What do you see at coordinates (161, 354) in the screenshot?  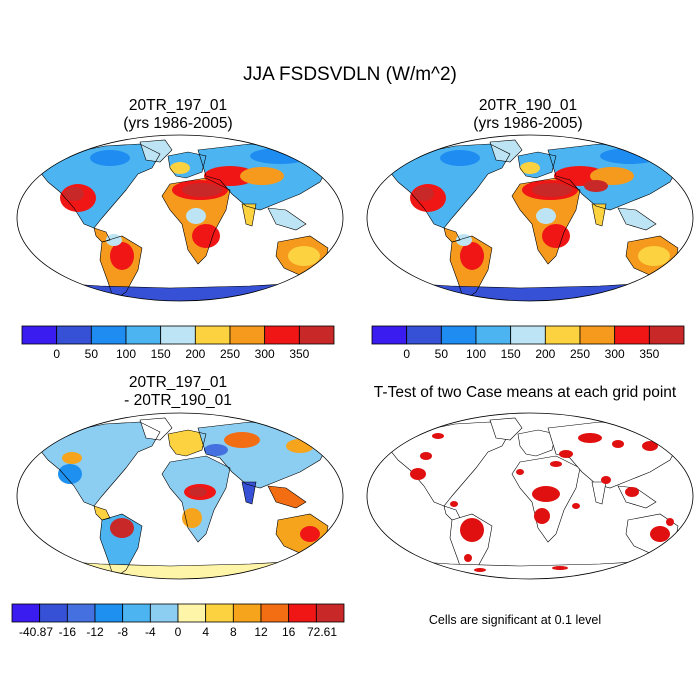 I see `colorbar-tick-label: 150` at bounding box center [161, 354].